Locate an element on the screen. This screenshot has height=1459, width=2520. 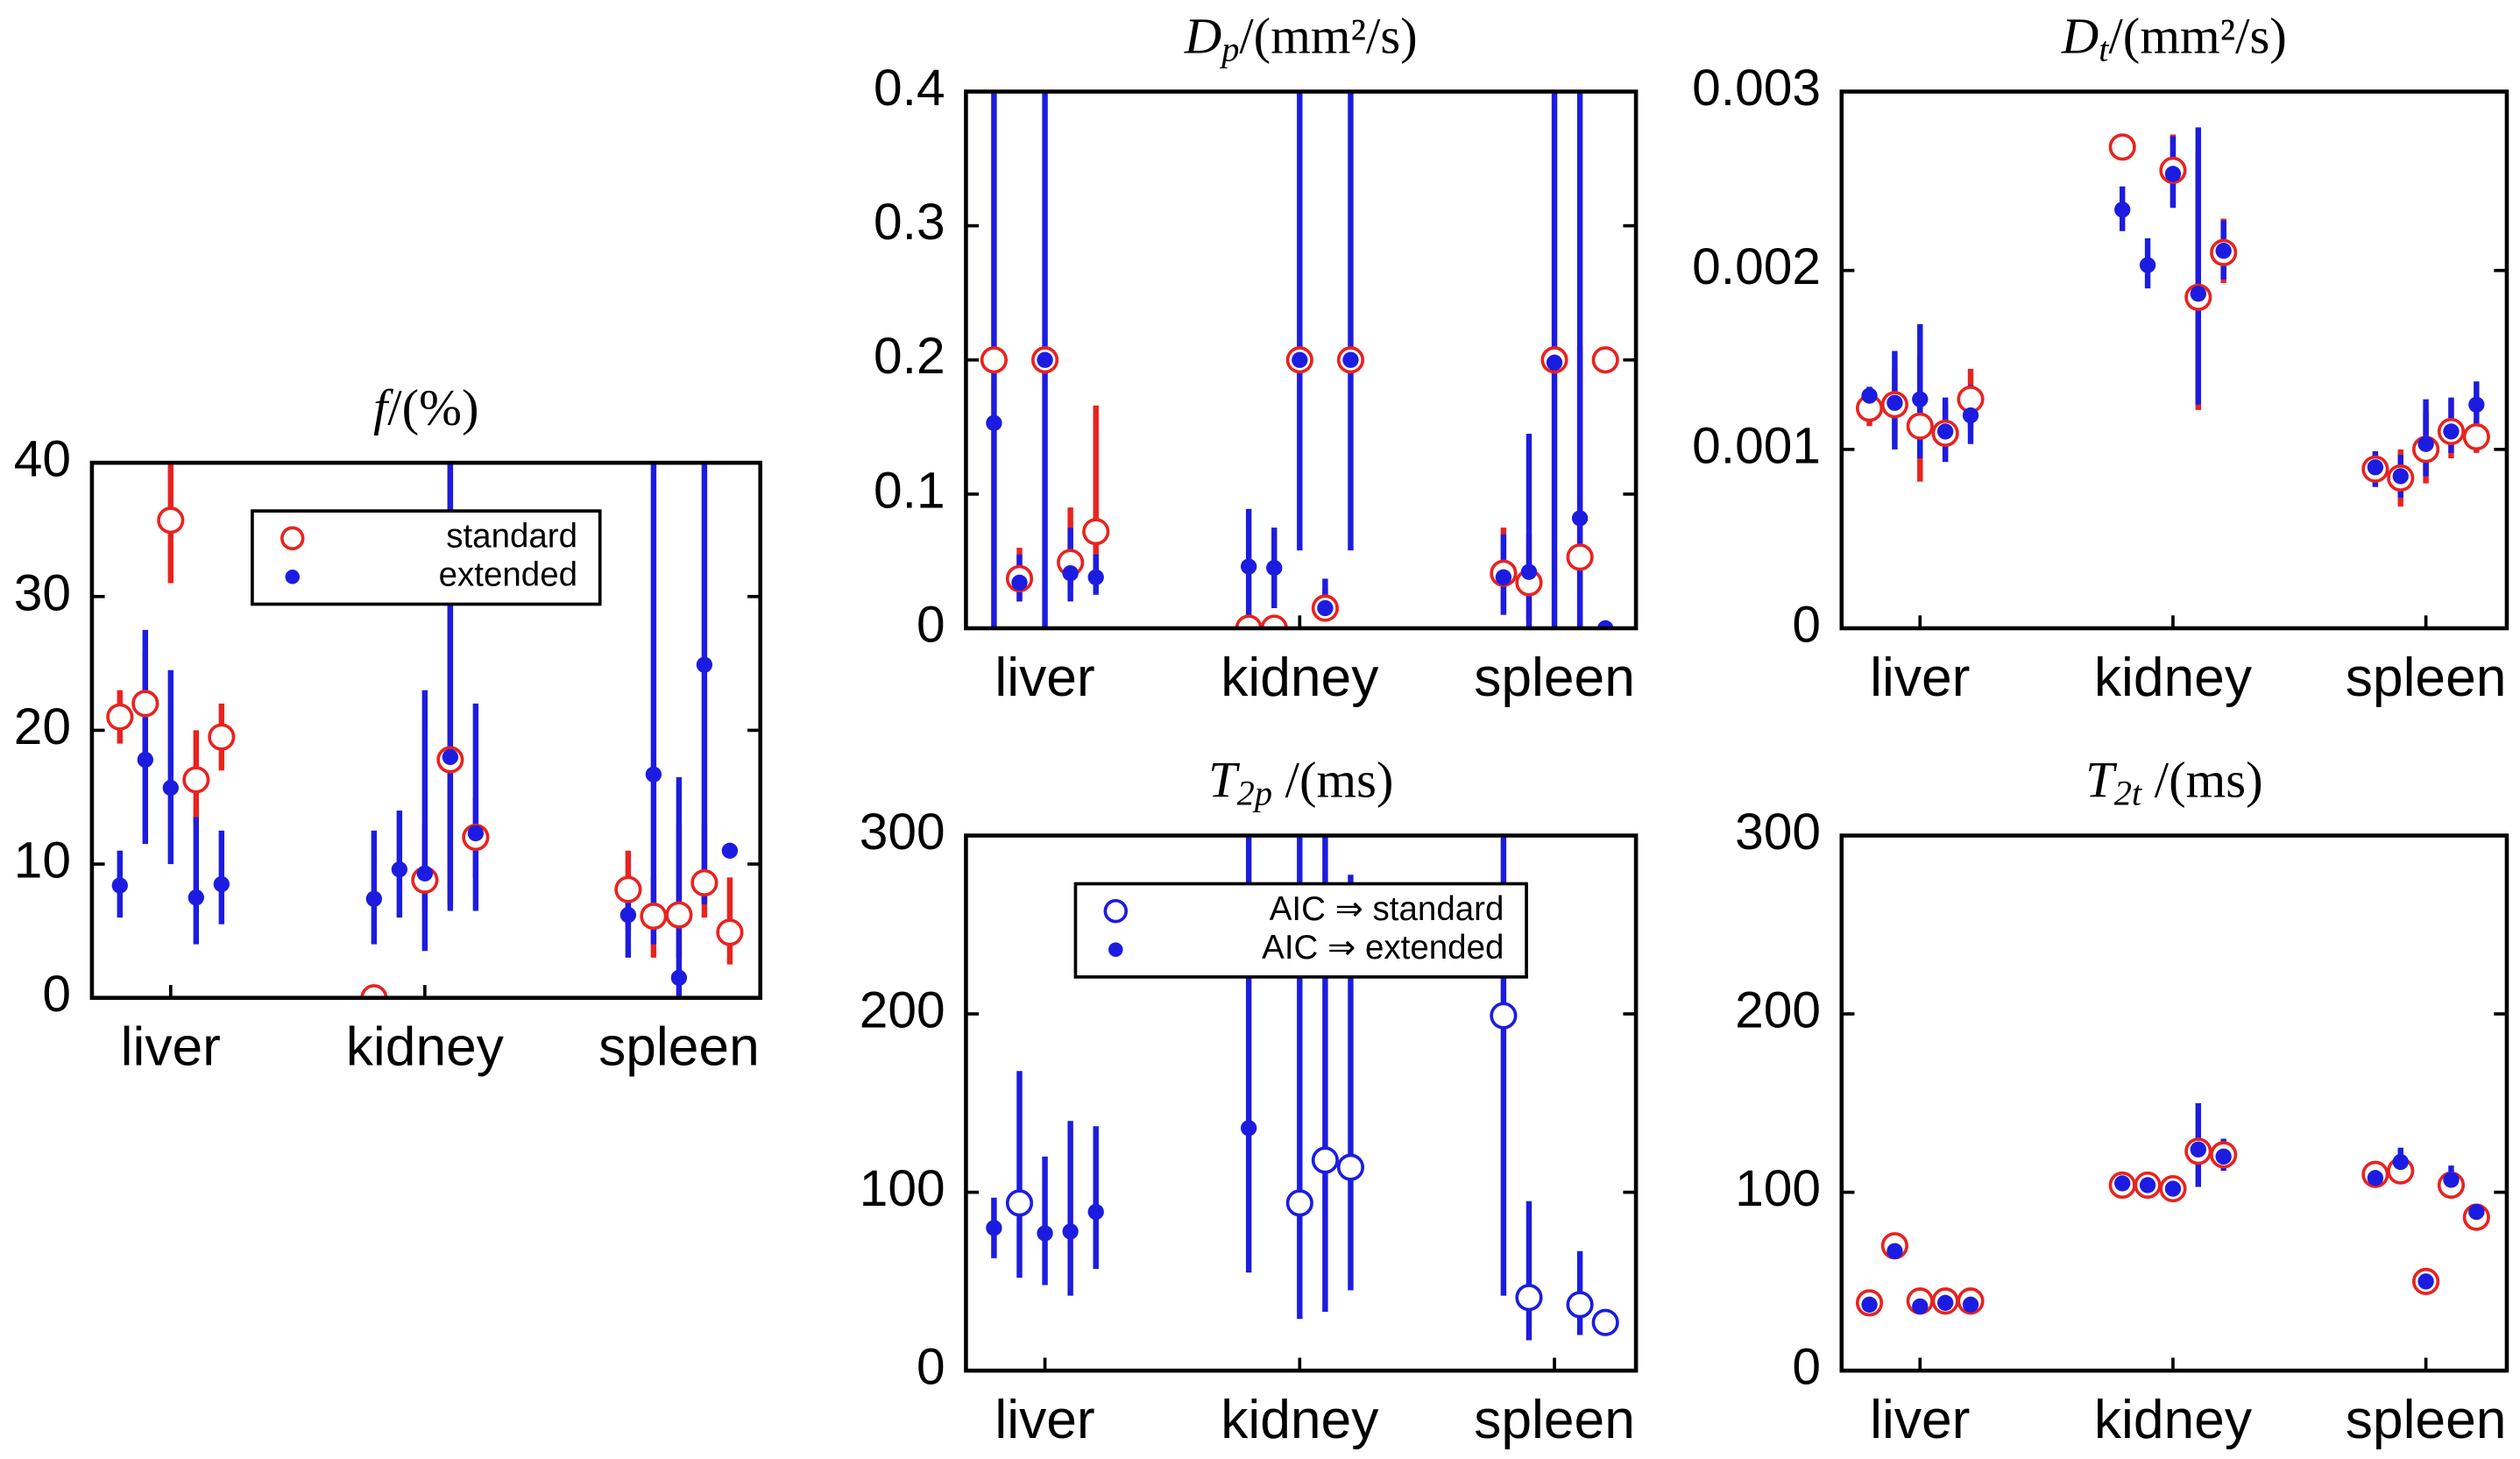
panel: Dp/(mm²/s) 0 0.1 0.2 0.3 0.4 liver kidney spleen is located at coordinates (1256, 358).